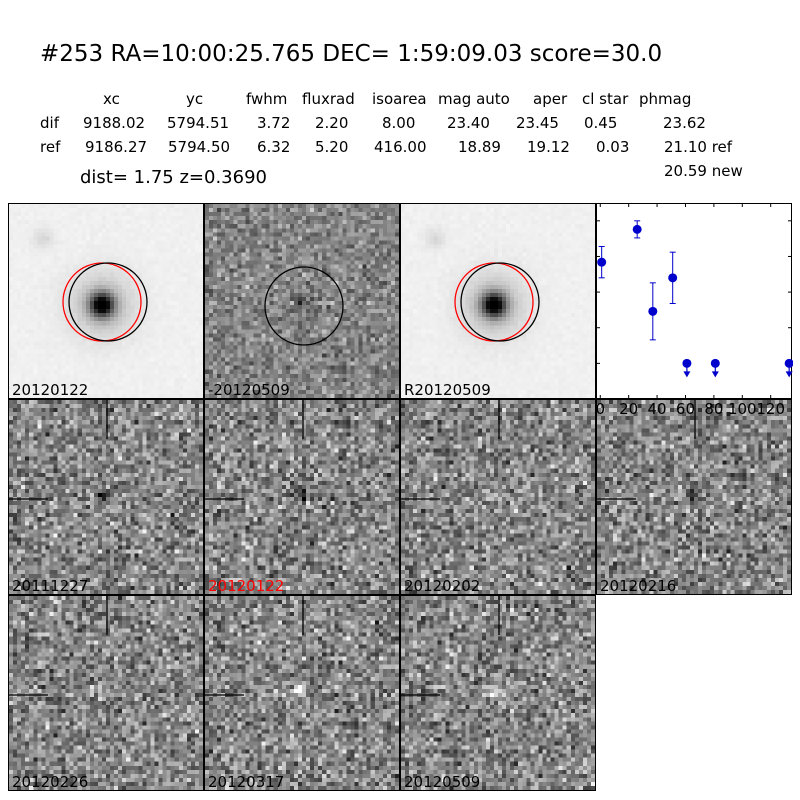 The image size is (800, 800). What do you see at coordinates (274, 147) in the screenshot?
I see `table-cell: 6.32` at bounding box center [274, 147].